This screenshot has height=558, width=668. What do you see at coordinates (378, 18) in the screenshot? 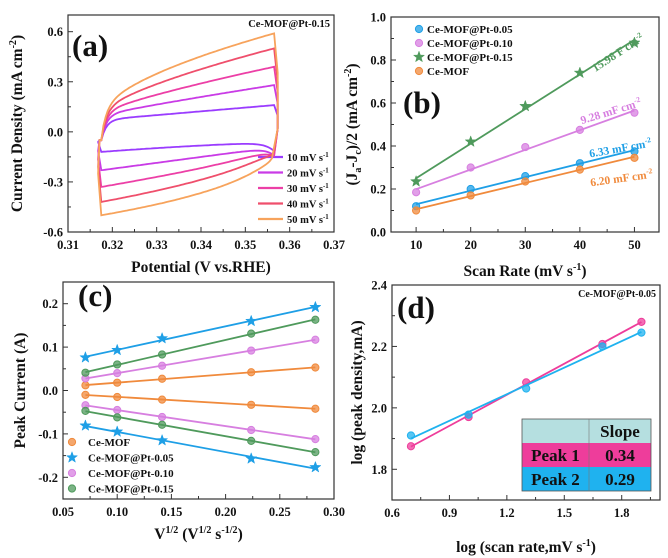
I see `y-tick-label: 1.0` at bounding box center [378, 18].